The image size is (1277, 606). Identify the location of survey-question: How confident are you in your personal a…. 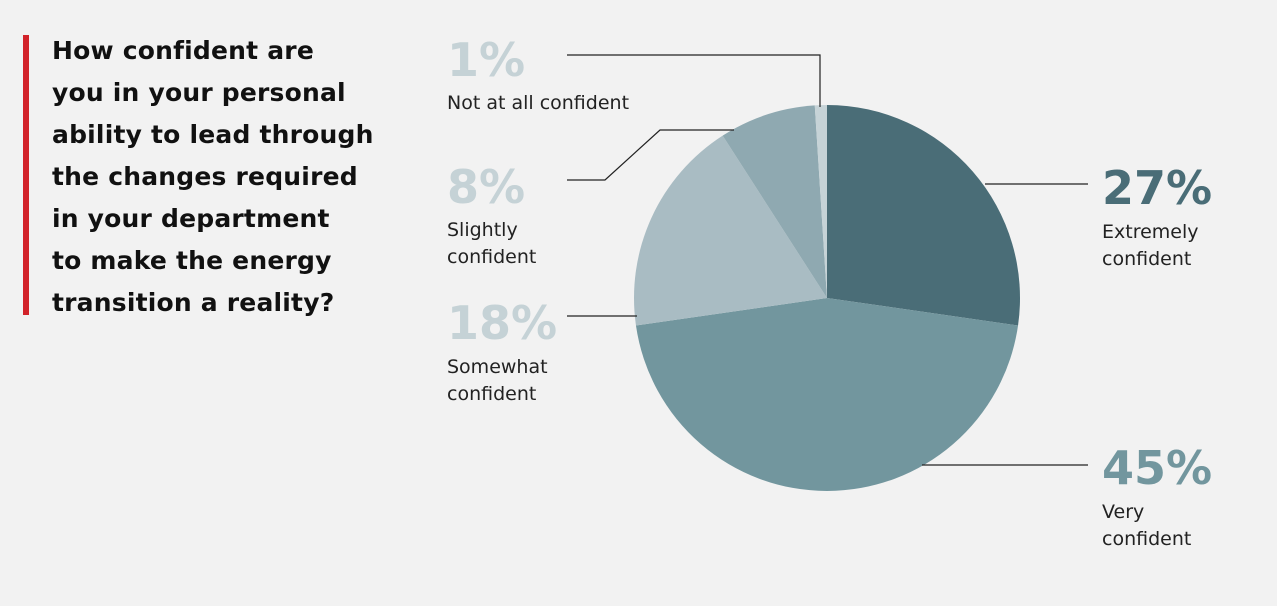
(222, 177).